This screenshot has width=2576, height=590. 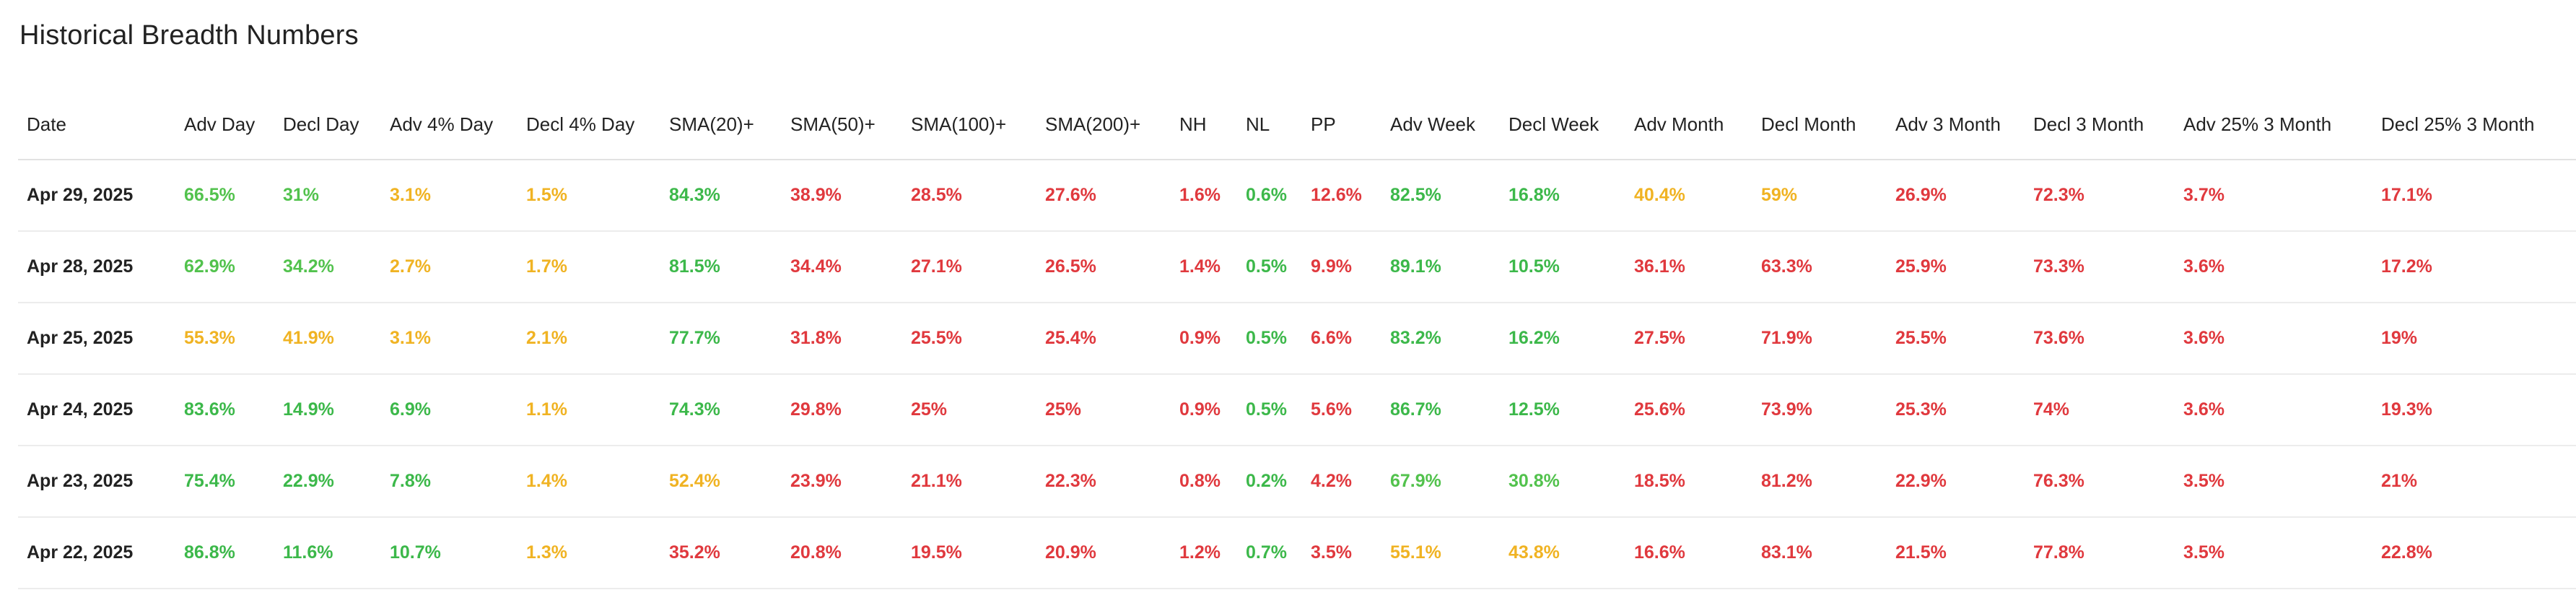 What do you see at coordinates (969, 196) in the screenshot?
I see `cell-sma100: 28.5%` at bounding box center [969, 196].